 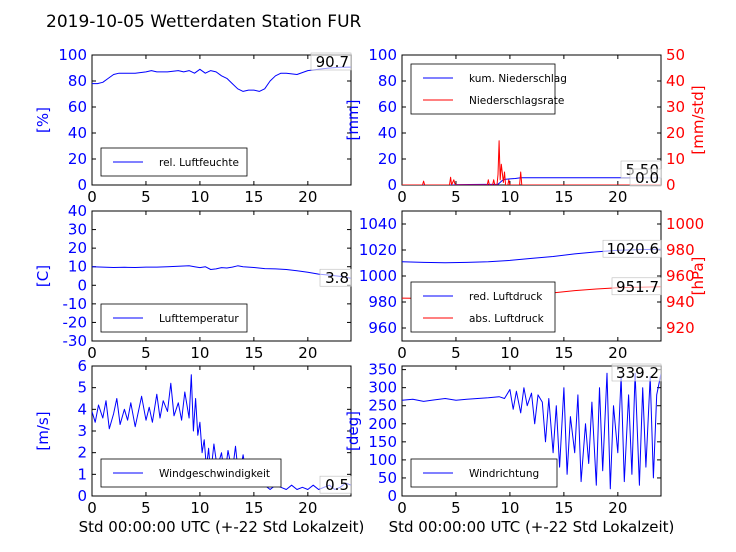 What do you see at coordinates (382, 442) in the screenshot?
I see `y-tick-label: 150` at bounding box center [382, 442].